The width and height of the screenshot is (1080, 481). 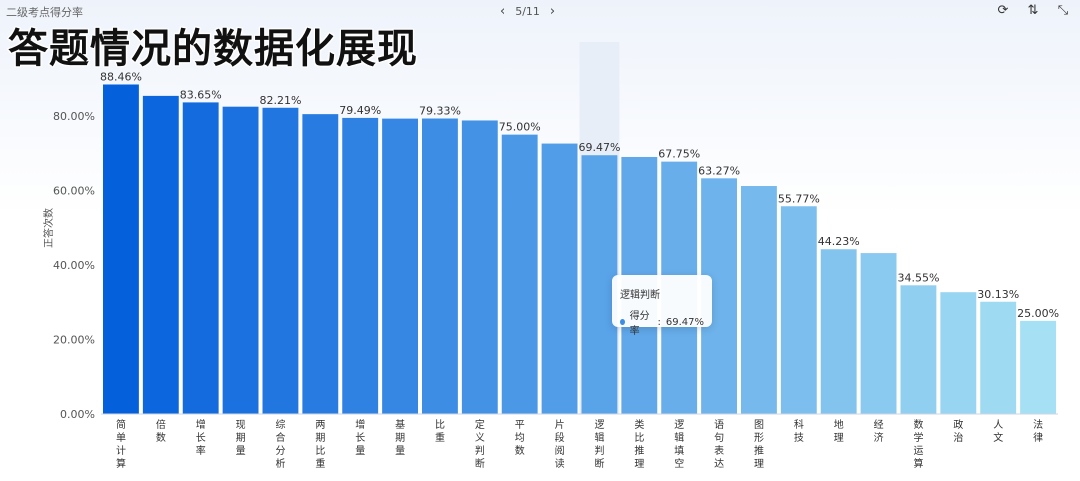 I want to click on pager: ‹ 5/11 ›, so click(x=527, y=11).